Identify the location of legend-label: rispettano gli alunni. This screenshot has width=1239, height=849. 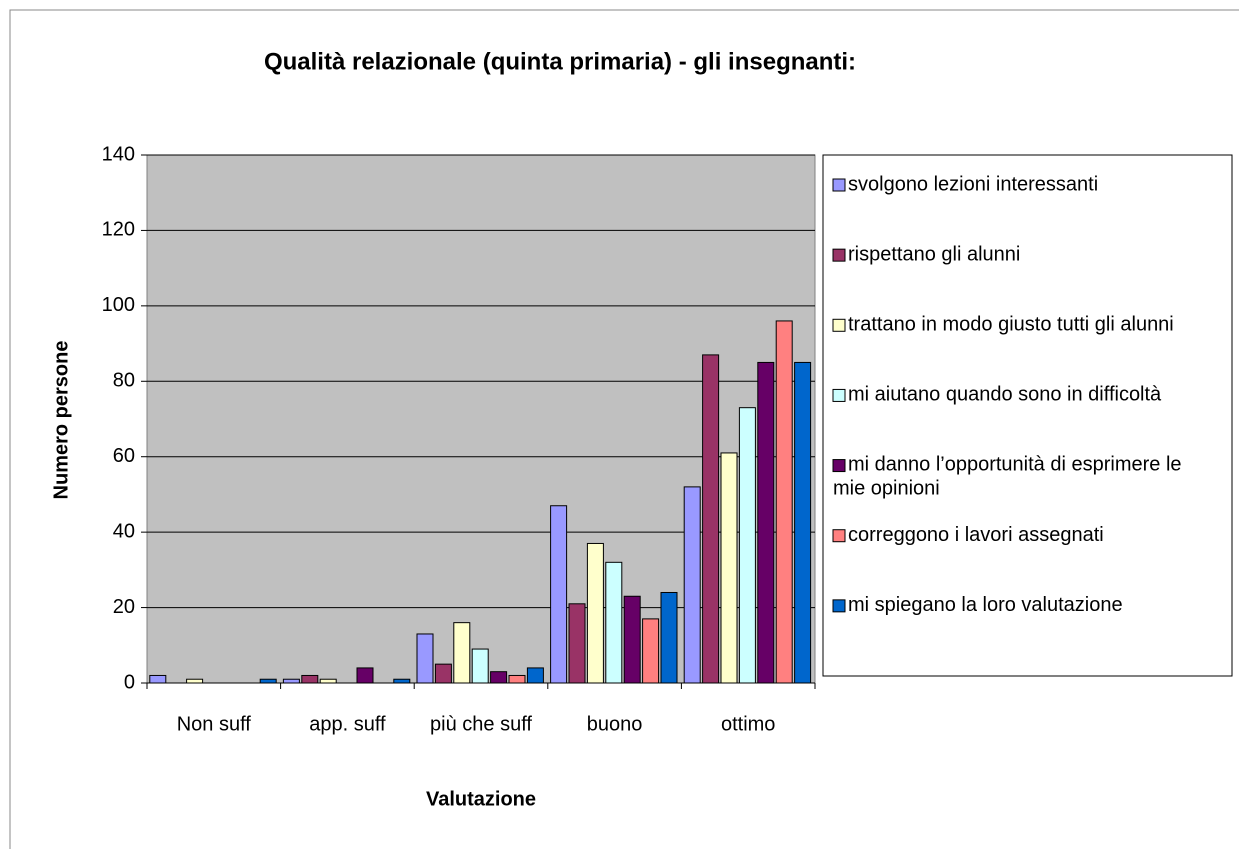
(934, 254).